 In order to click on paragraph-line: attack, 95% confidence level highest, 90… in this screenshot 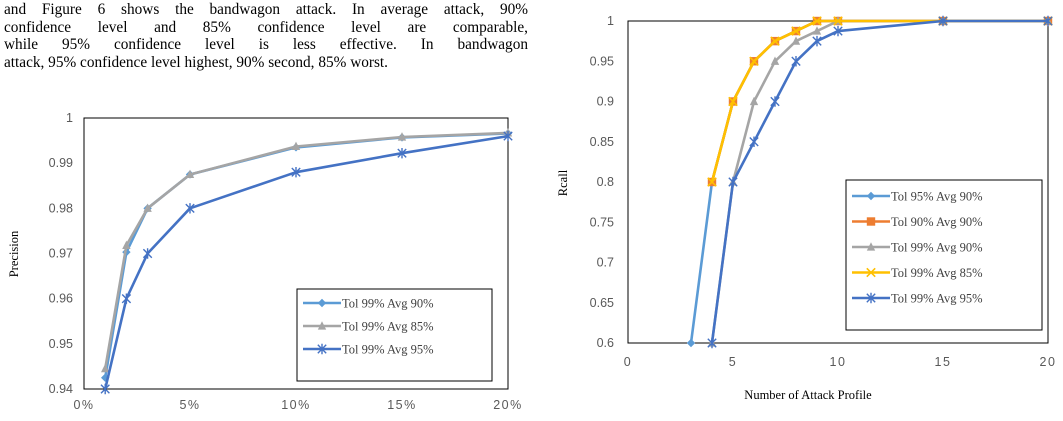, I will do `click(196, 62)`.